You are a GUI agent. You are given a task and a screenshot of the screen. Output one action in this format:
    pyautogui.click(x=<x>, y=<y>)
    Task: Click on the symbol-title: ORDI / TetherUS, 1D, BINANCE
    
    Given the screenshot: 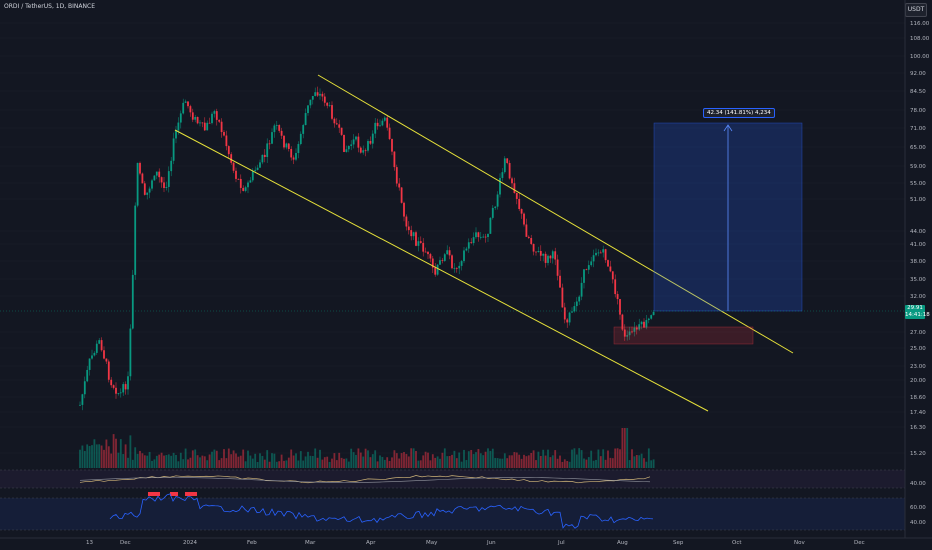 What is the action you would take?
    pyautogui.click(x=49, y=6)
    